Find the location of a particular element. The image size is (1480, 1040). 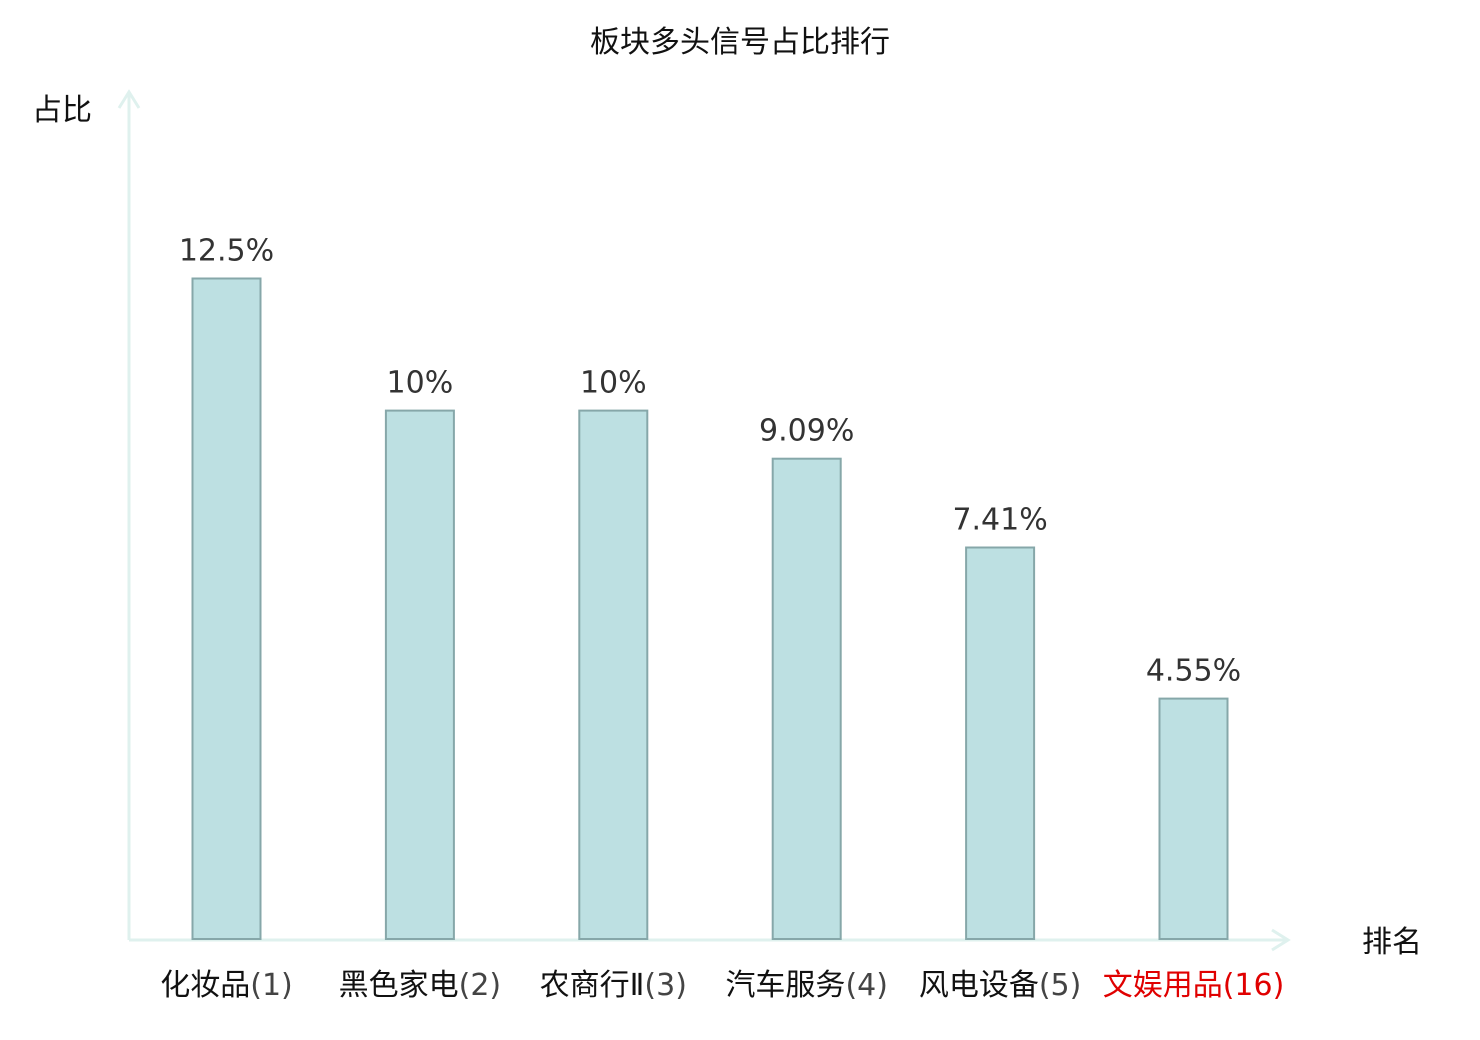

y-axis-arrow is located at coordinates (129, 99).